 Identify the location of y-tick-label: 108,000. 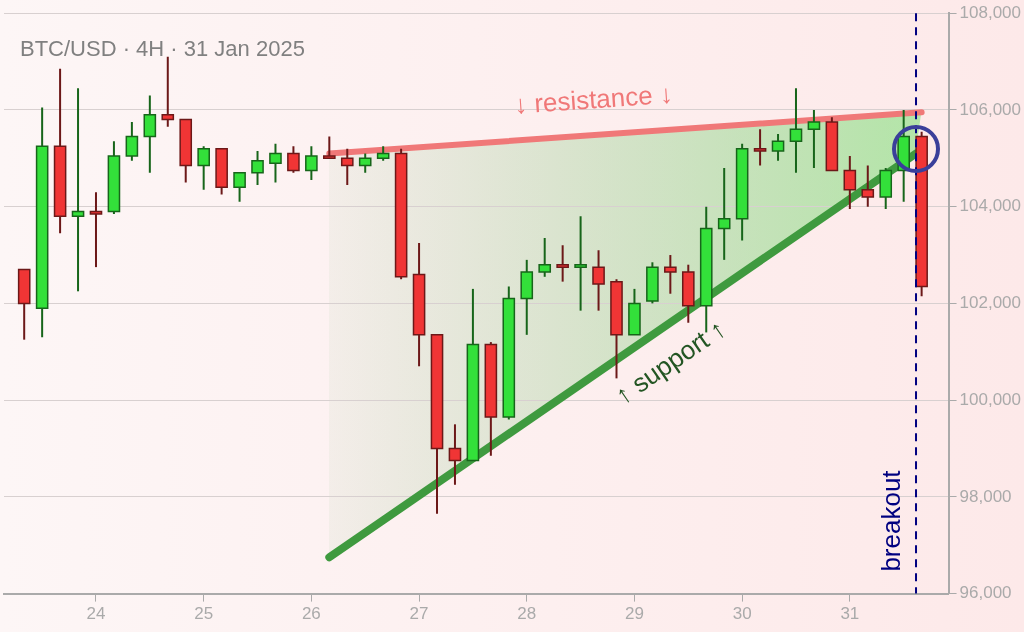
(990, 12).